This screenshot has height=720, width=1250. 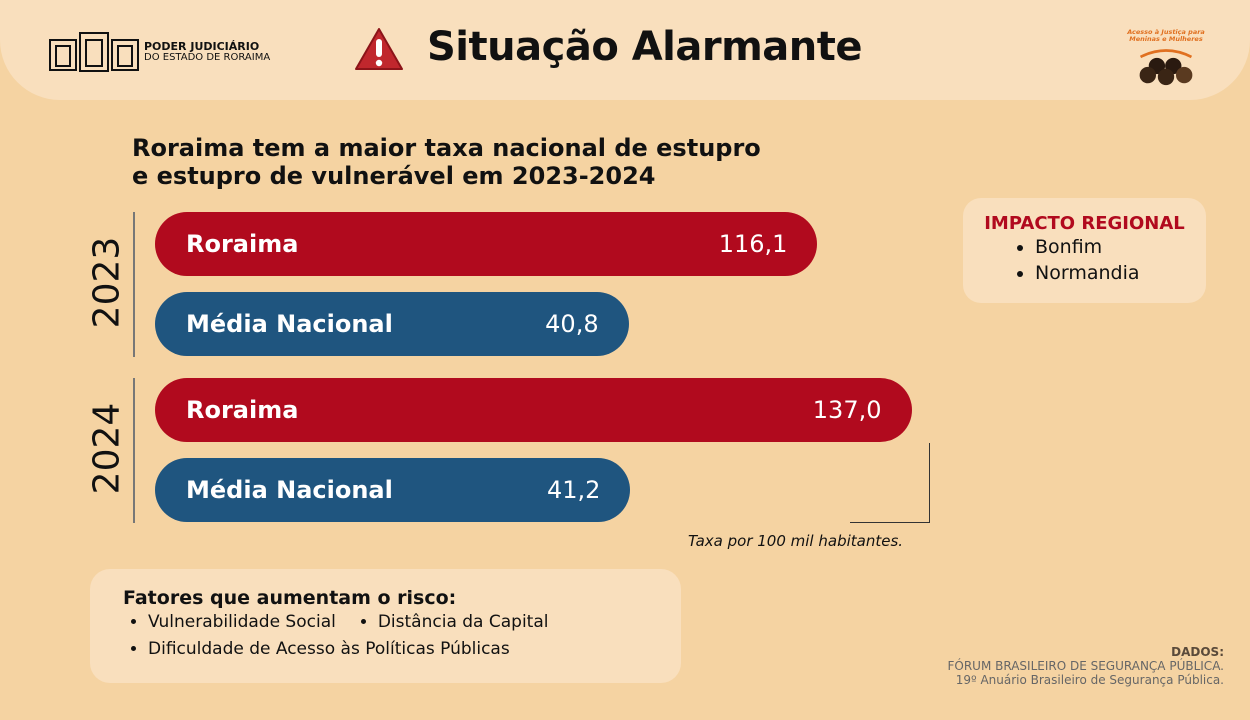 I want to click on impact-title: IMPACTO REGIONAL, so click(x=1084, y=223).